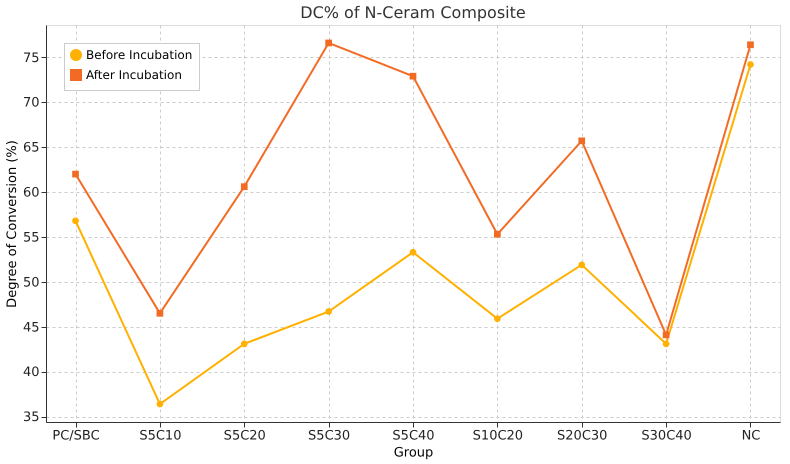 The image size is (790, 464). Describe the element at coordinates (76, 436) in the screenshot. I see `x-tick-label: PC/SBC` at that location.